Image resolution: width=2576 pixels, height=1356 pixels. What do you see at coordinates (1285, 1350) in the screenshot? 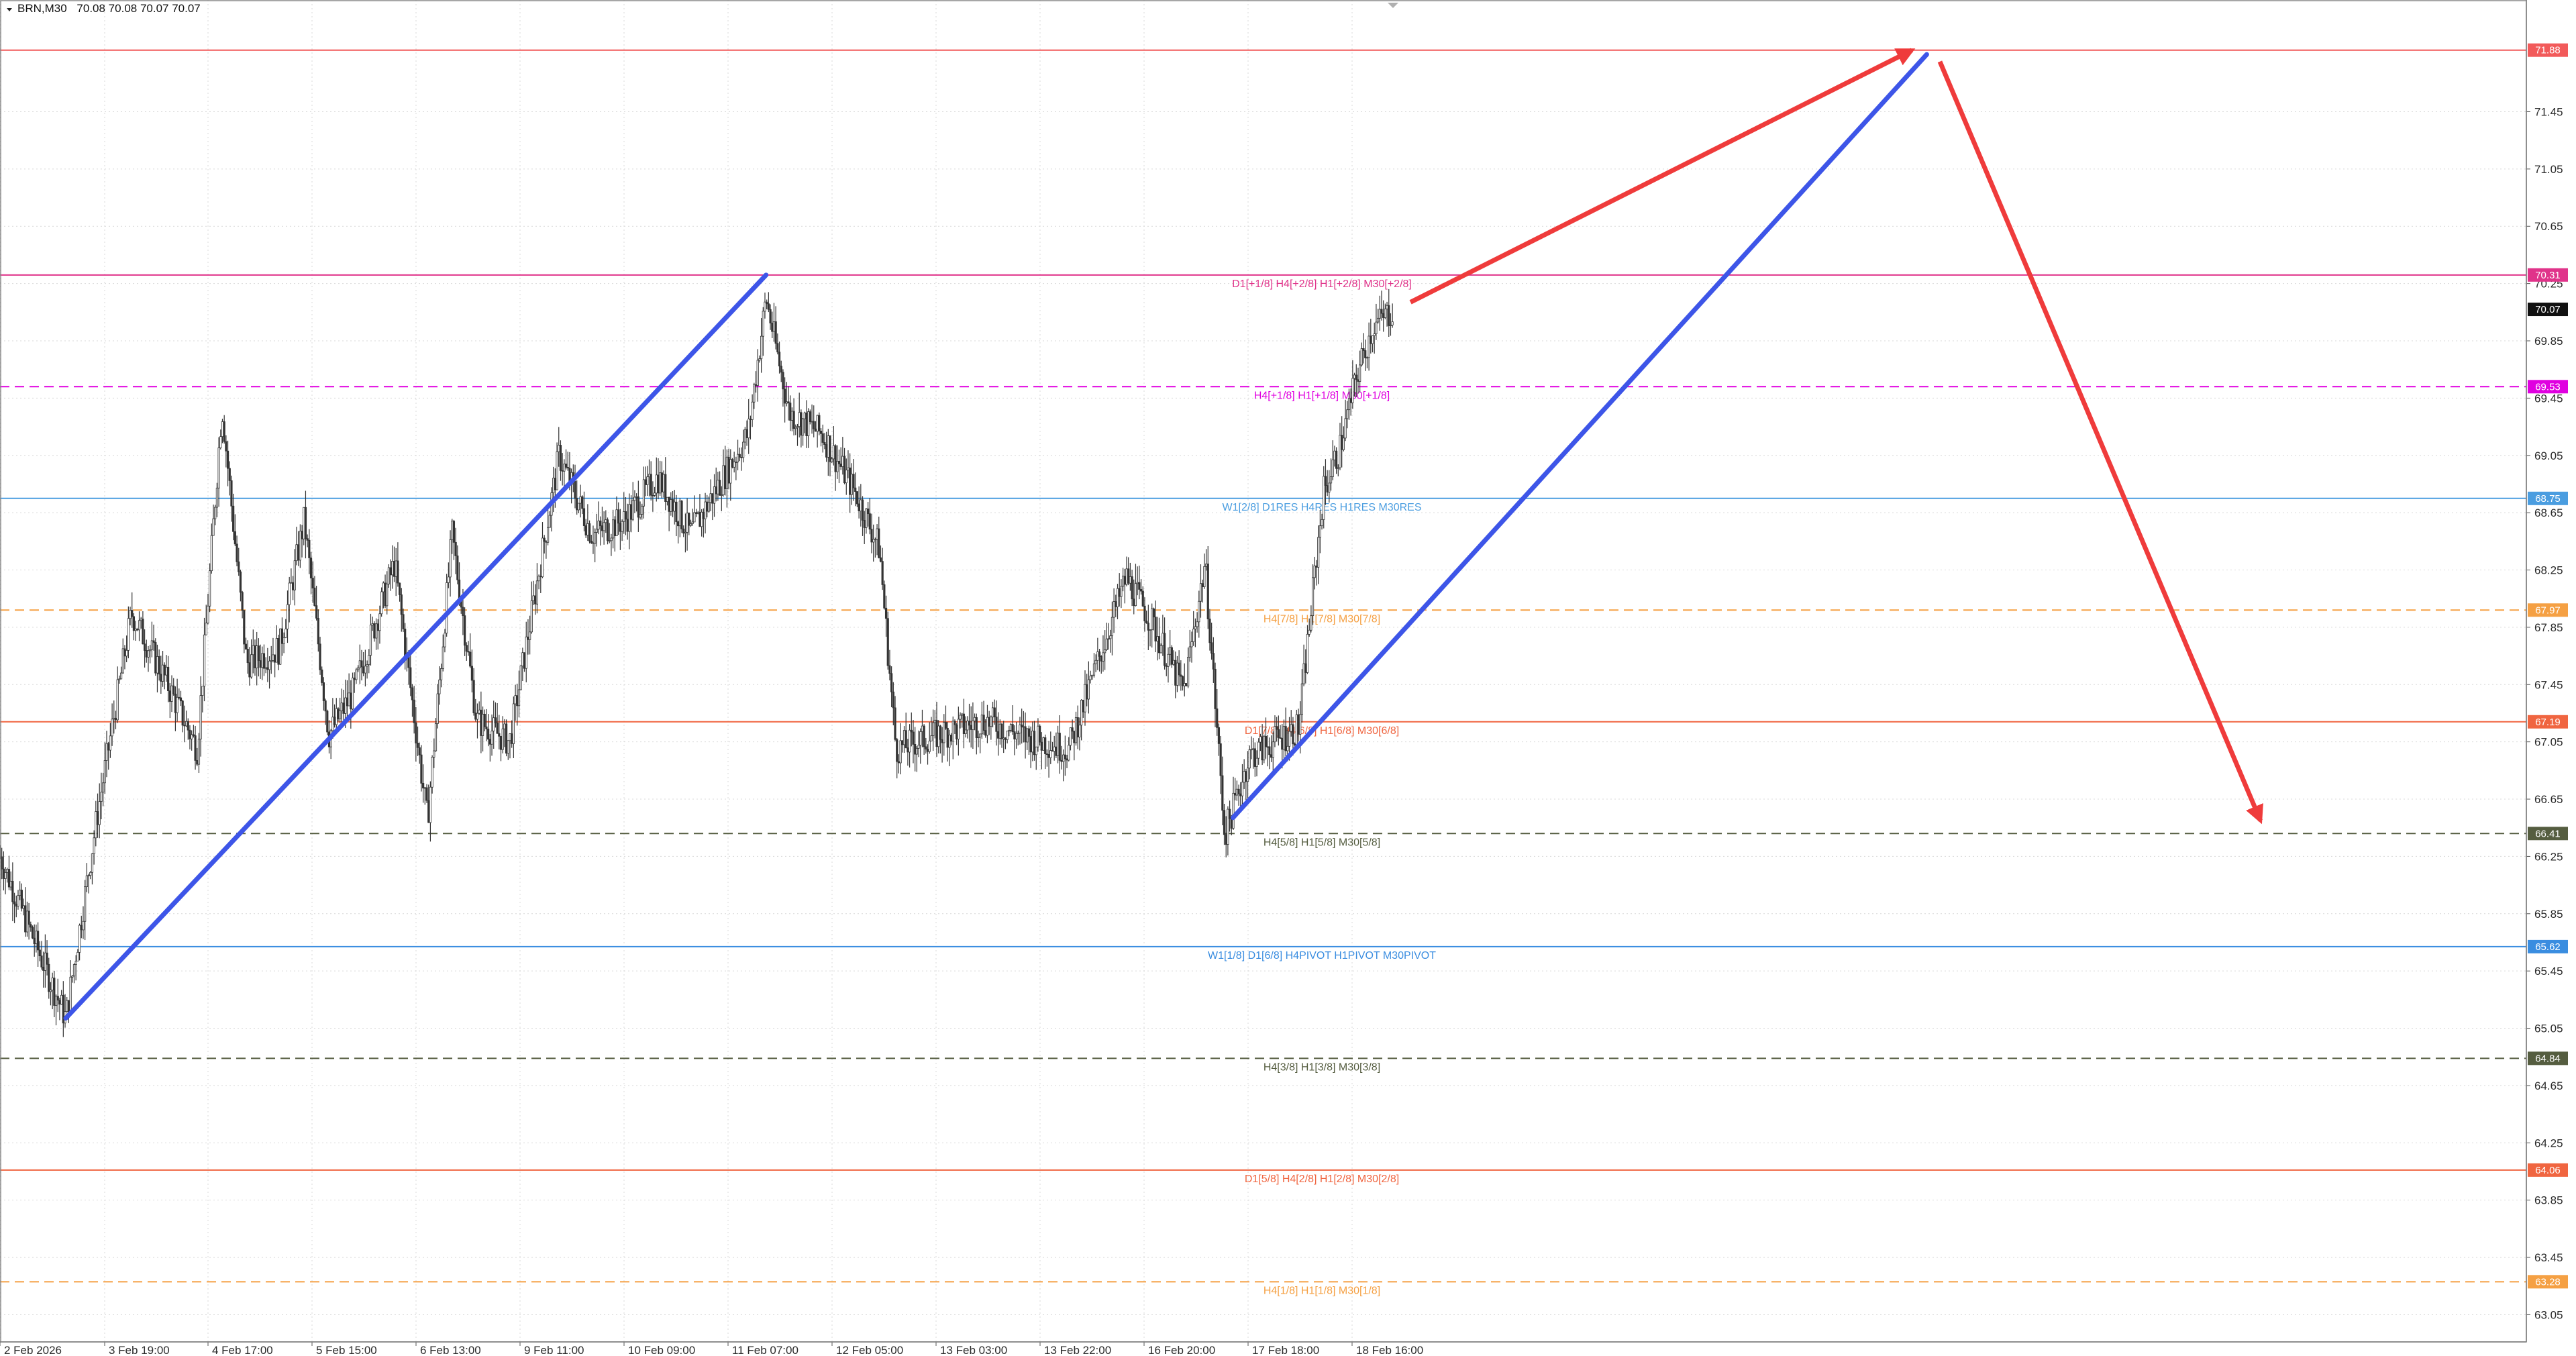
I see `x-tick-label: 17 Feb 18:00` at bounding box center [1285, 1350].